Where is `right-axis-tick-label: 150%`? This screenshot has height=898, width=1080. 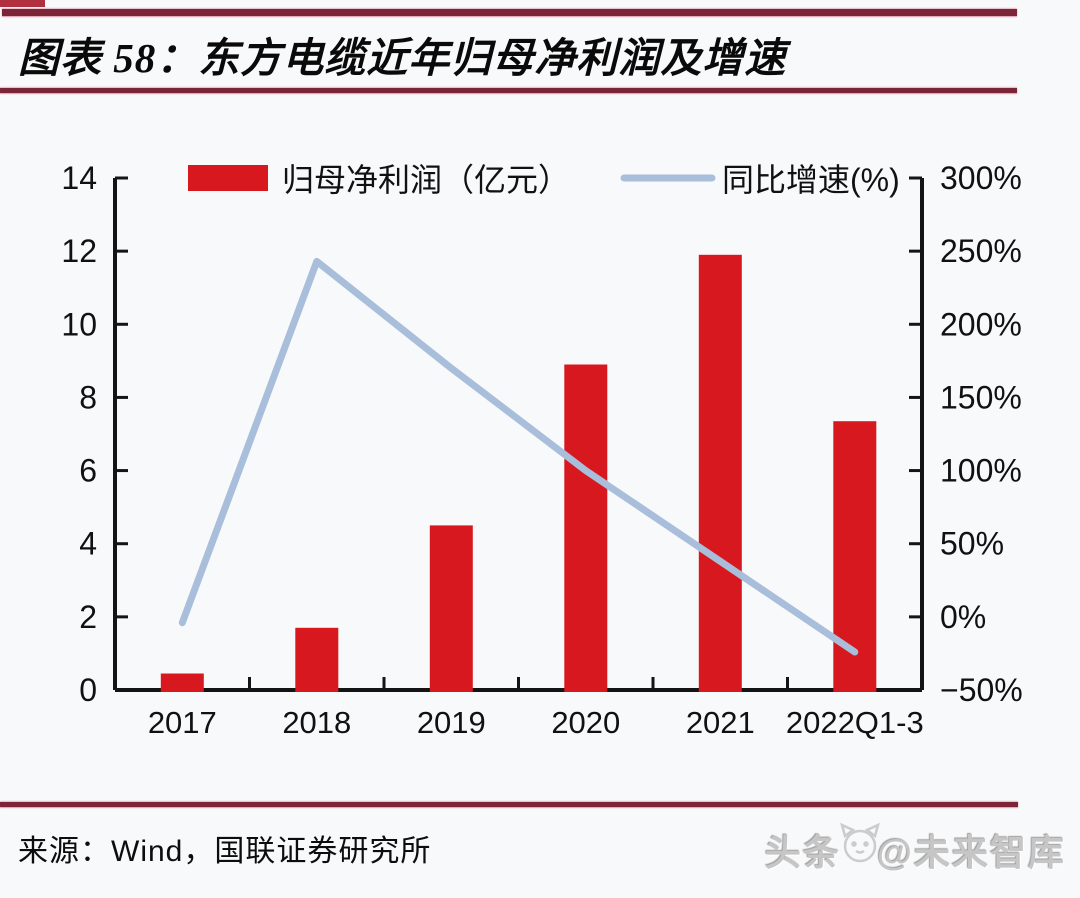
right-axis-tick-label: 150% is located at coordinates (981, 397).